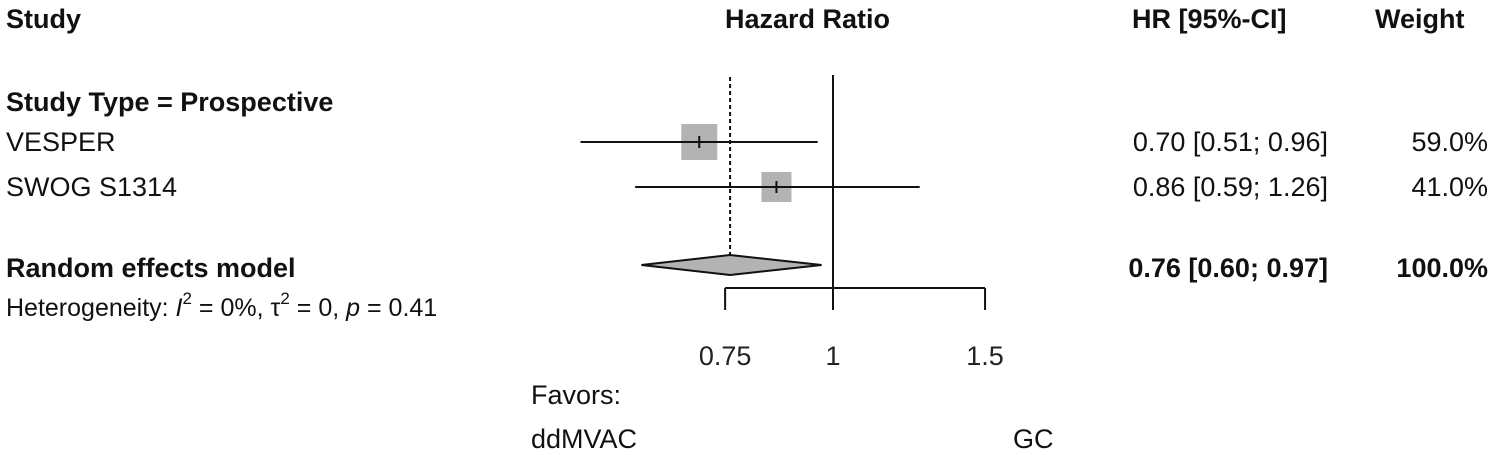  Describe the element at coordinates (576, 395) in the screenshot. I see `favors-label: Favors:` at that location.